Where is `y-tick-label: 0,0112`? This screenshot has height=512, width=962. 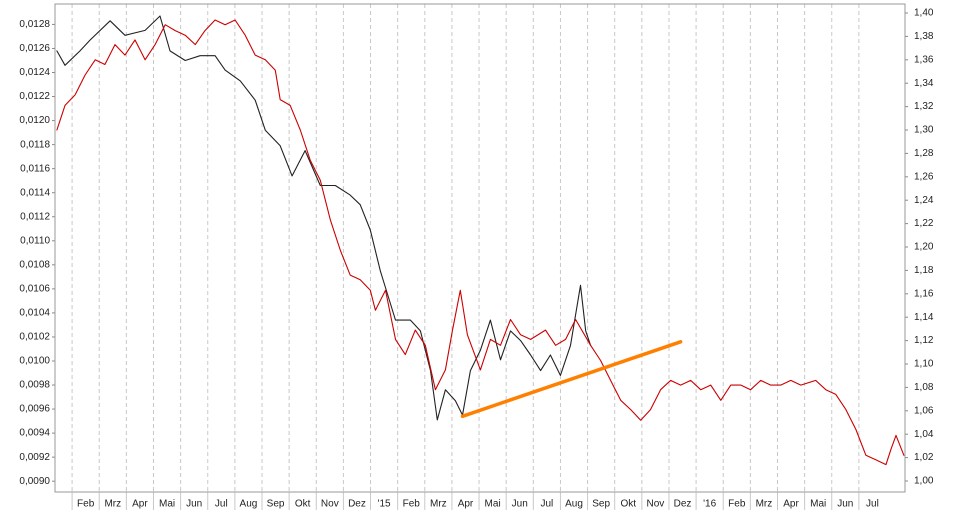
y-tick-label: 0,0112 is located at coordinates (35, 216).